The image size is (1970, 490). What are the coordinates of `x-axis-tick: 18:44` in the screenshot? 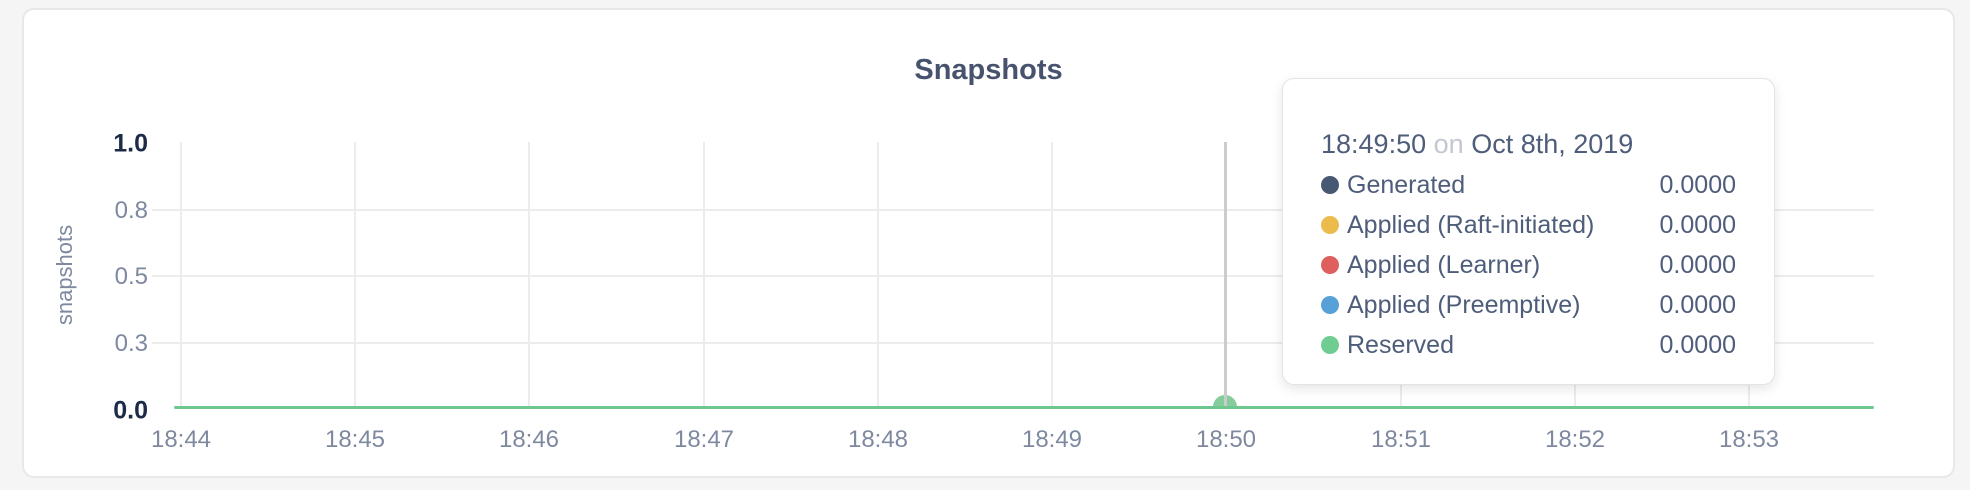 It's located at (181, 439).